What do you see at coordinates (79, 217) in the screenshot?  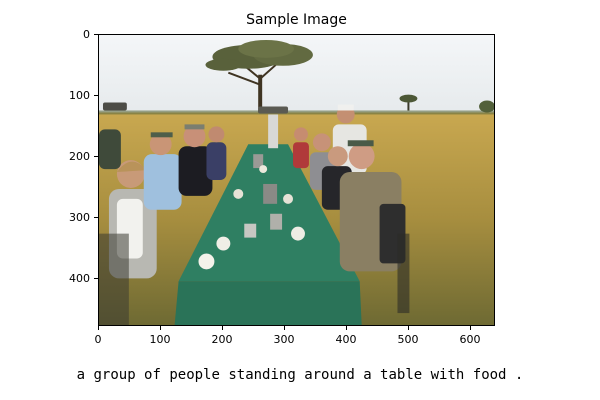 I see `y-tick-label: 300` at bounding box center [79, 217].